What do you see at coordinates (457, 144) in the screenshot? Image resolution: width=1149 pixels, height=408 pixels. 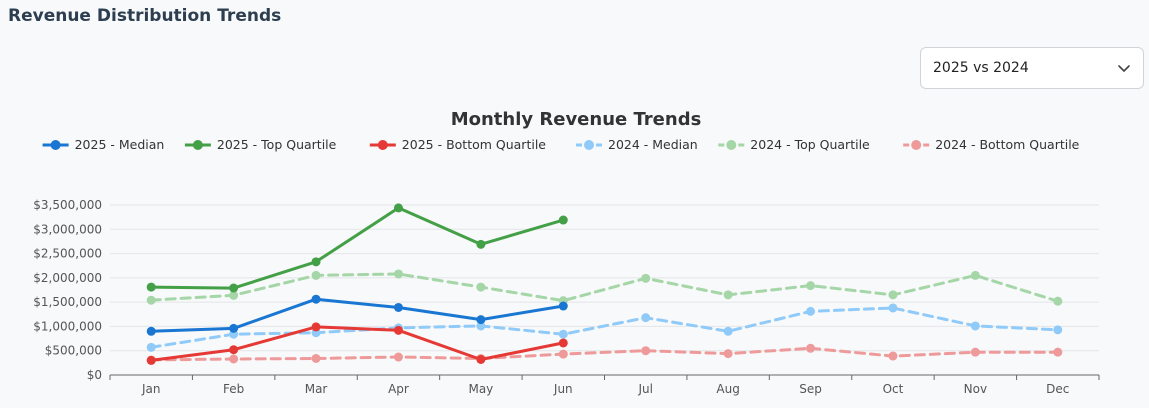 I see `legend-item: 2025 - Bottom Quartile` at bounding box center [457, 144].